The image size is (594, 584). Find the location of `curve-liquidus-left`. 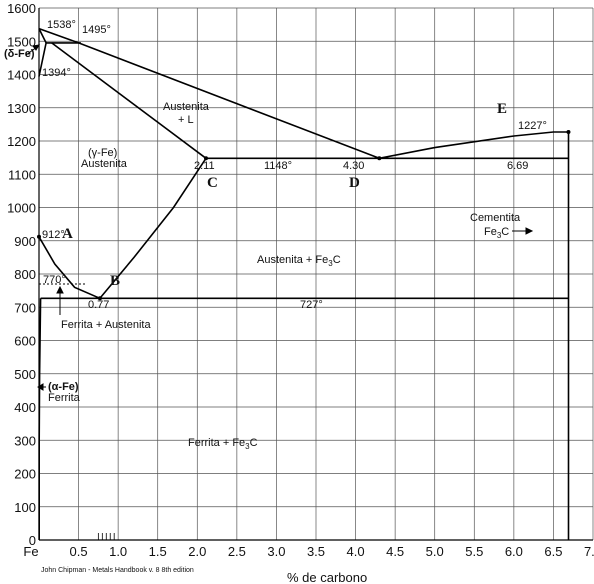

curve-liquidus-left is located at coordinates (209, 93).